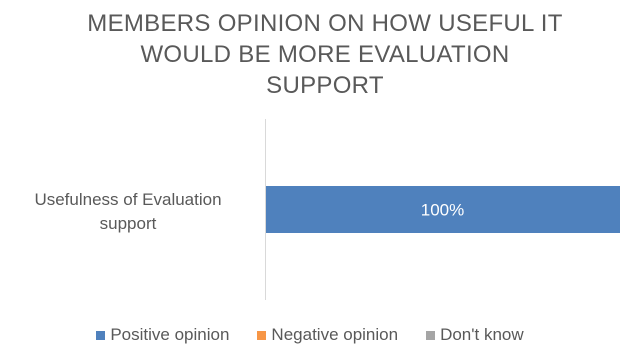  Describe the element at coordinates (335, 334) in the screenshot. I see `legend-label-negative: Negative opinion` at that location.